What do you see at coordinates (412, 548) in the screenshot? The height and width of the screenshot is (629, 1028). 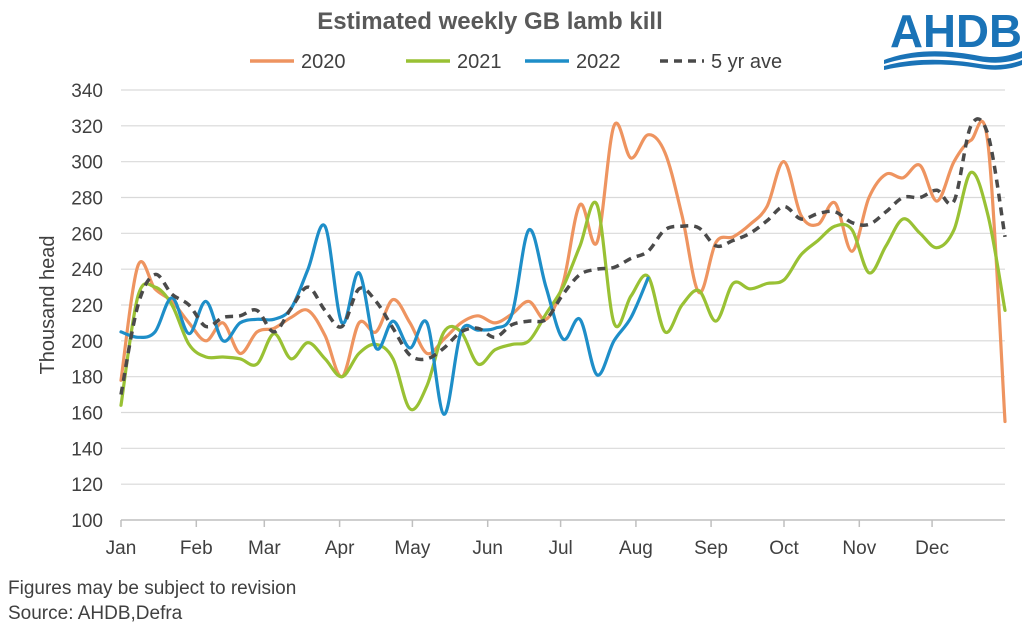 I see `x-tick-label: May` at bounding box center [412, 548].